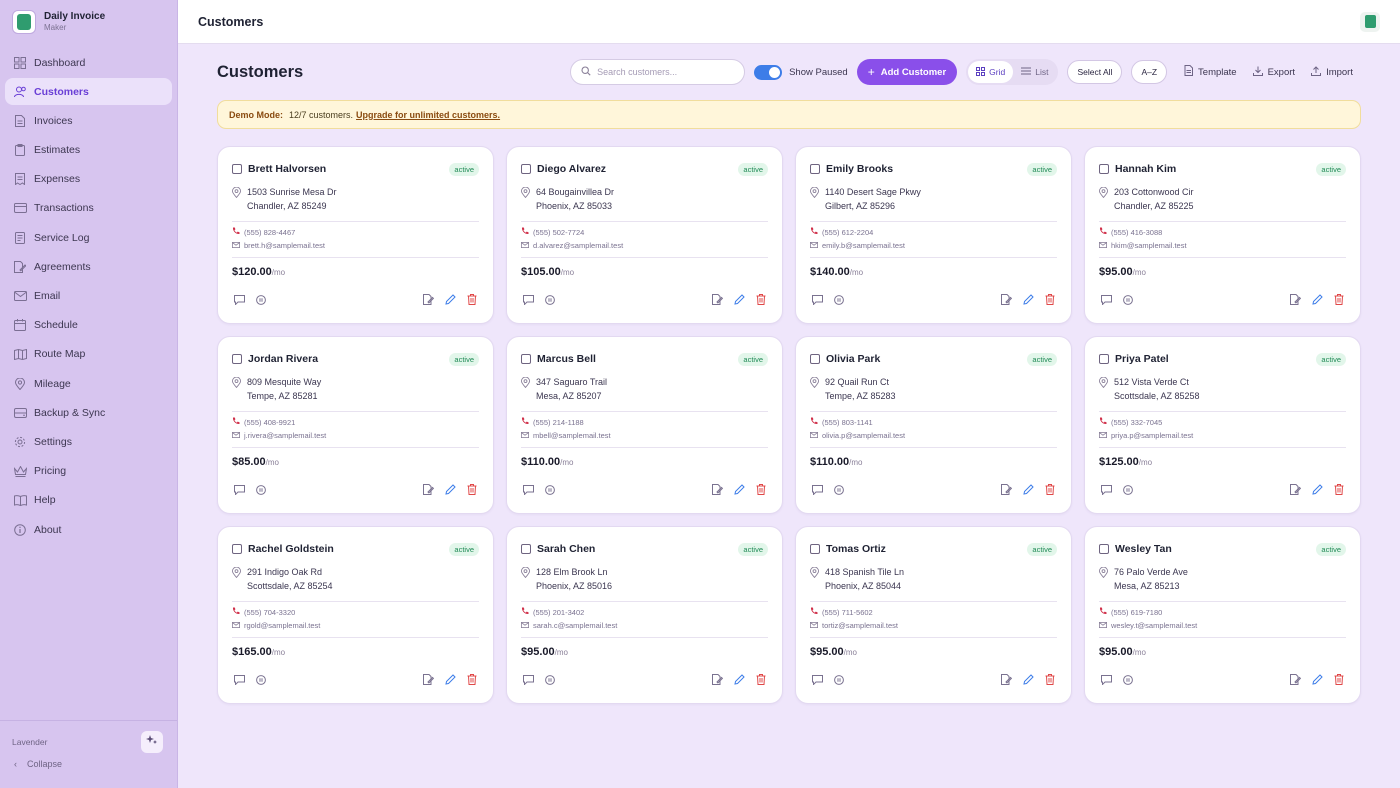 The height and width of the screenshot is (788, 1400). What do you see at coordinates (88, 62) in the screenshot?
I see `sidebar-item-dashboard: Dashboard` at bounding box center [88, 62].